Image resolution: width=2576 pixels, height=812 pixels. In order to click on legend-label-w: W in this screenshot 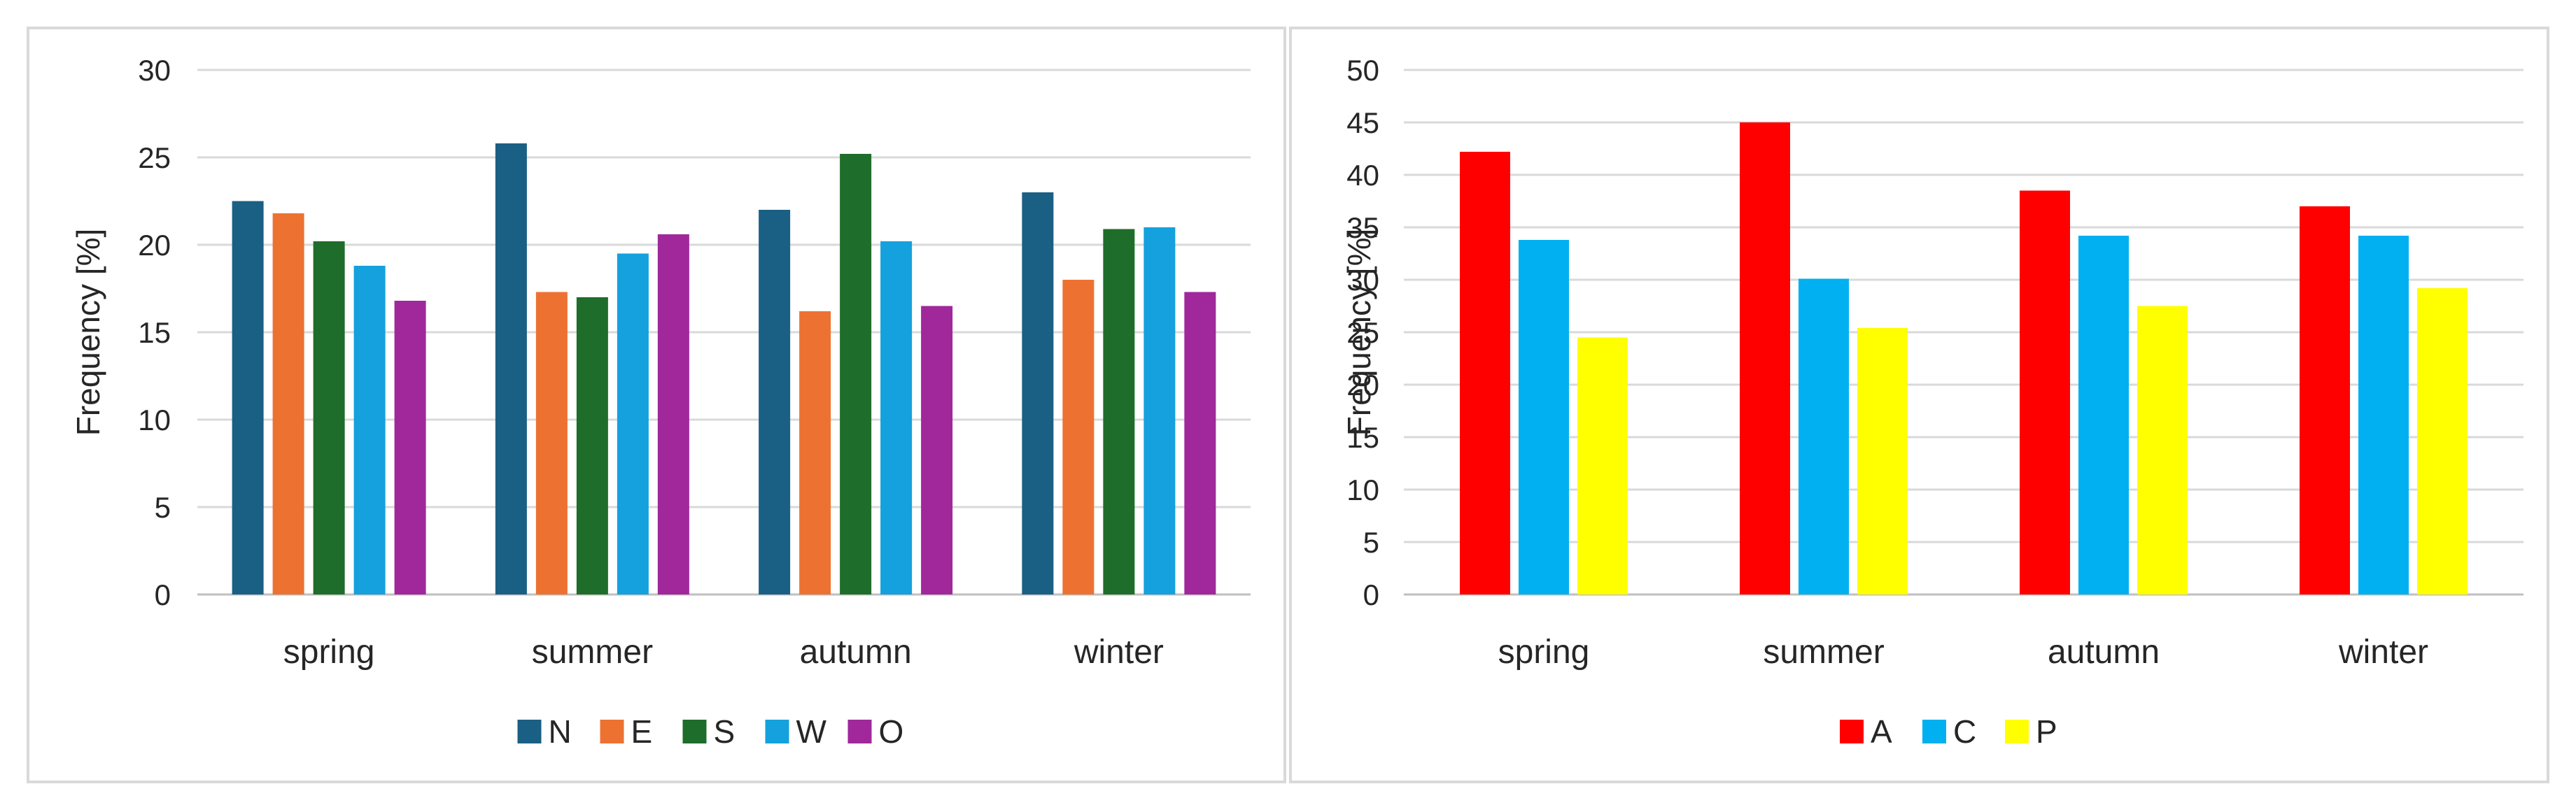, I will do `click(811, 732)`.